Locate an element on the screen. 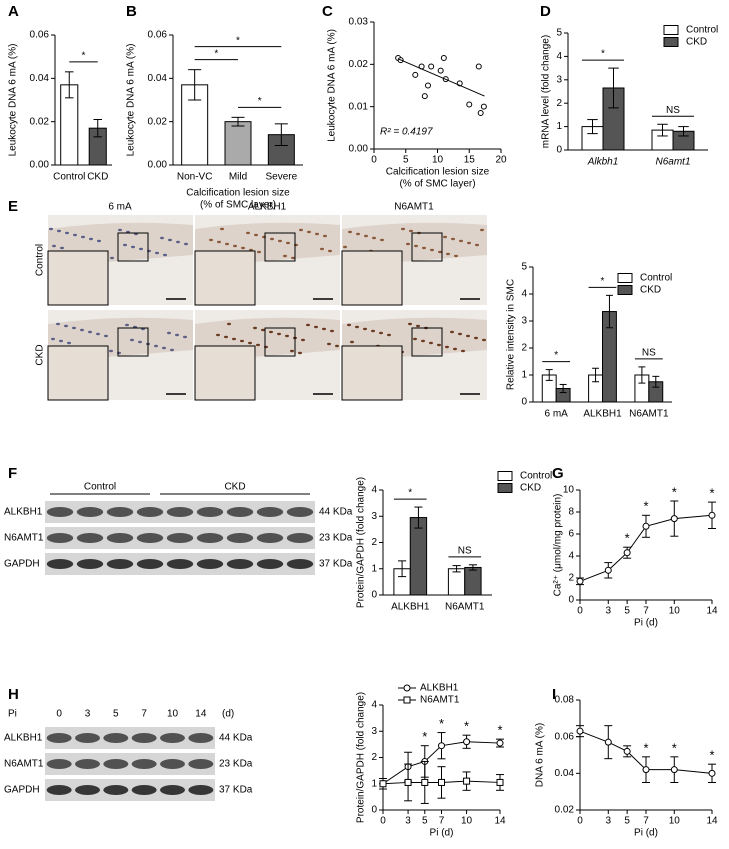 The image size is (729, 849). y-tick-label: 0.00 is located at coordinates (359, 149).